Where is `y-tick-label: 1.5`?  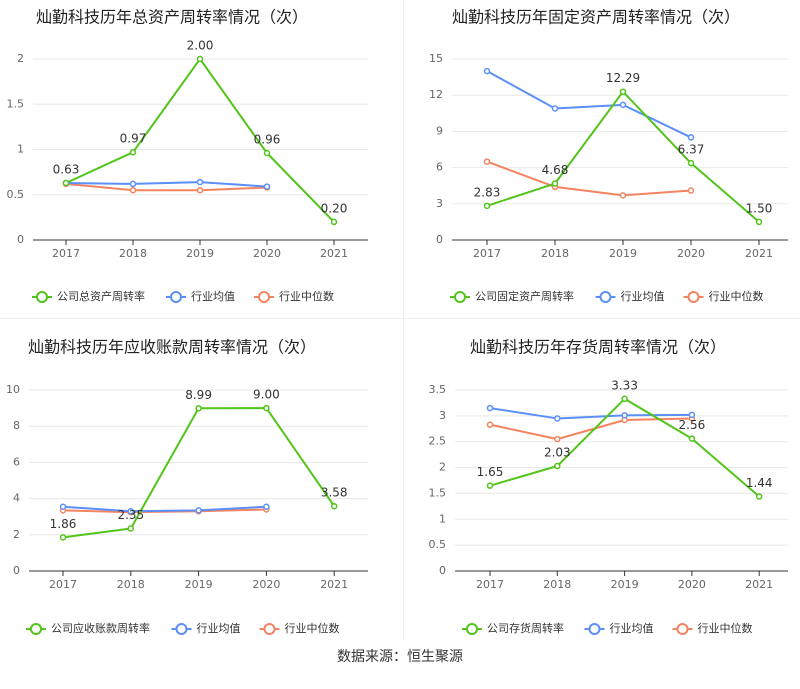 y-tick-label: 1.5 is located at coordinates (438, 492).